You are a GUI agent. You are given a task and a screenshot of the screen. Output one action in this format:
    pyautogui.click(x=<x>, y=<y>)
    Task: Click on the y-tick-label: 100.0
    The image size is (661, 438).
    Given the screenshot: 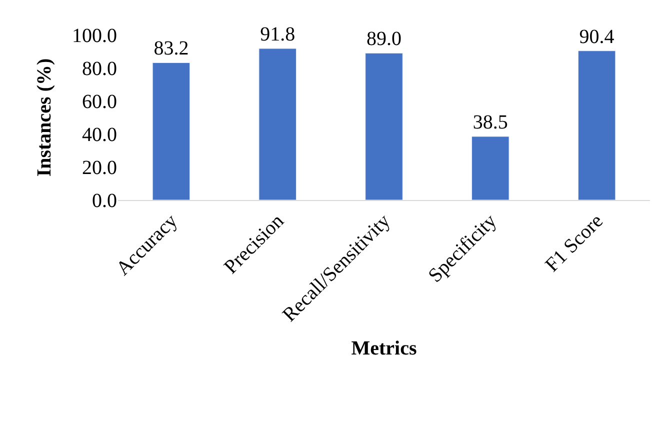 What is the action you would take?
    pyautogui.click(x=94, y=36)
    